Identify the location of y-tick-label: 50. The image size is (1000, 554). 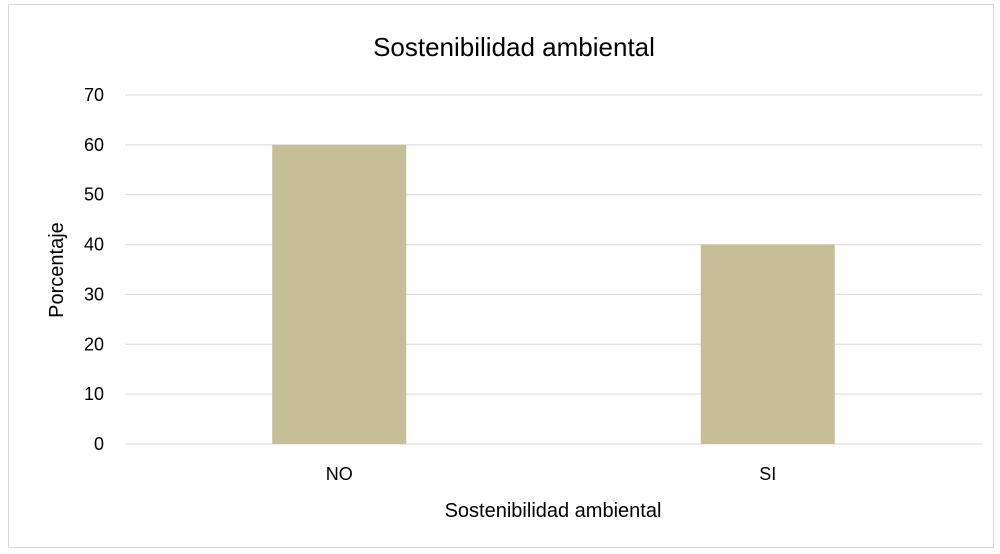
(94, 195).